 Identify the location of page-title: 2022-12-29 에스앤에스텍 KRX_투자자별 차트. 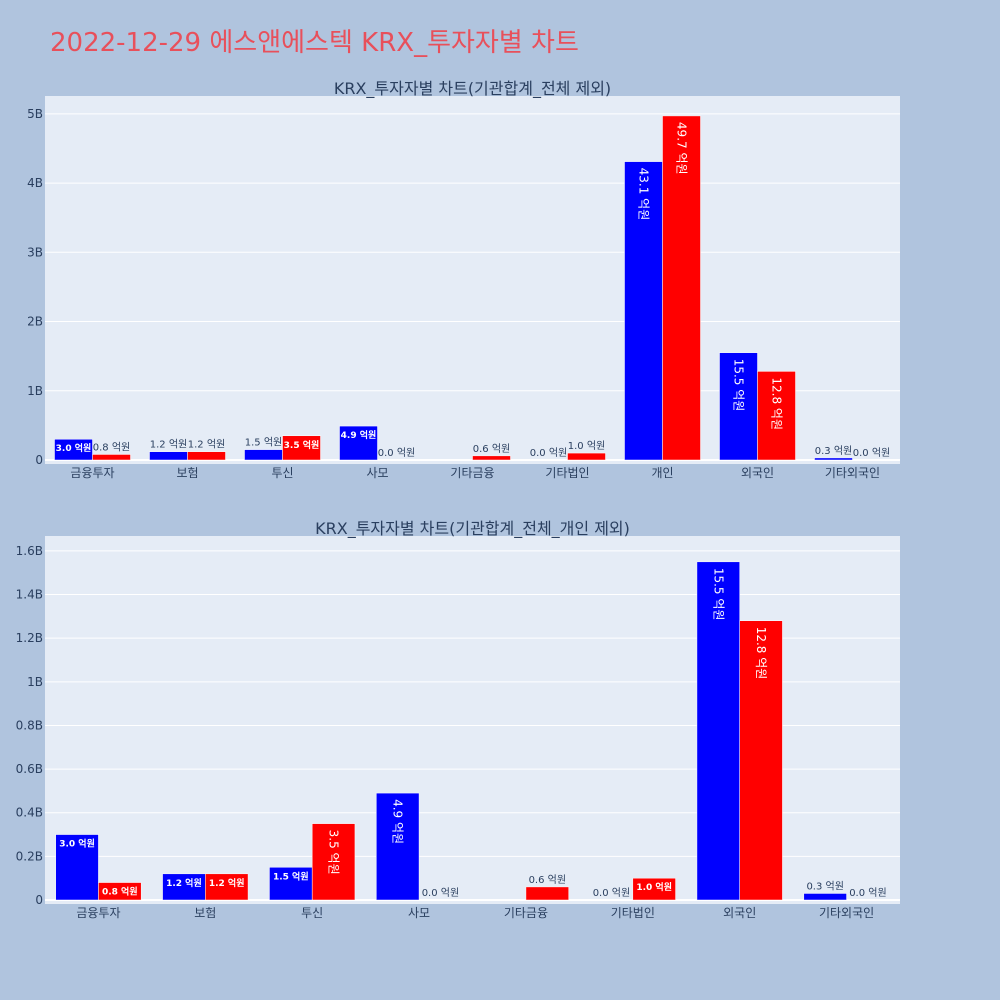
(314, 43).